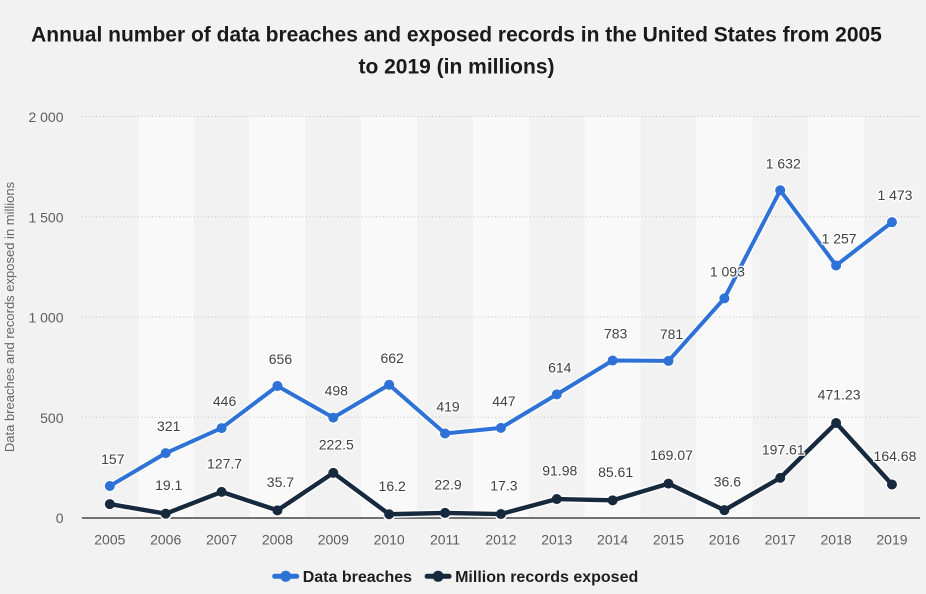 The image size is (926, 594). What do you see at coordinates (546, 577) in the screenshot?
I see `svg-text: Million records exposed` at bounding box center [546, 577].